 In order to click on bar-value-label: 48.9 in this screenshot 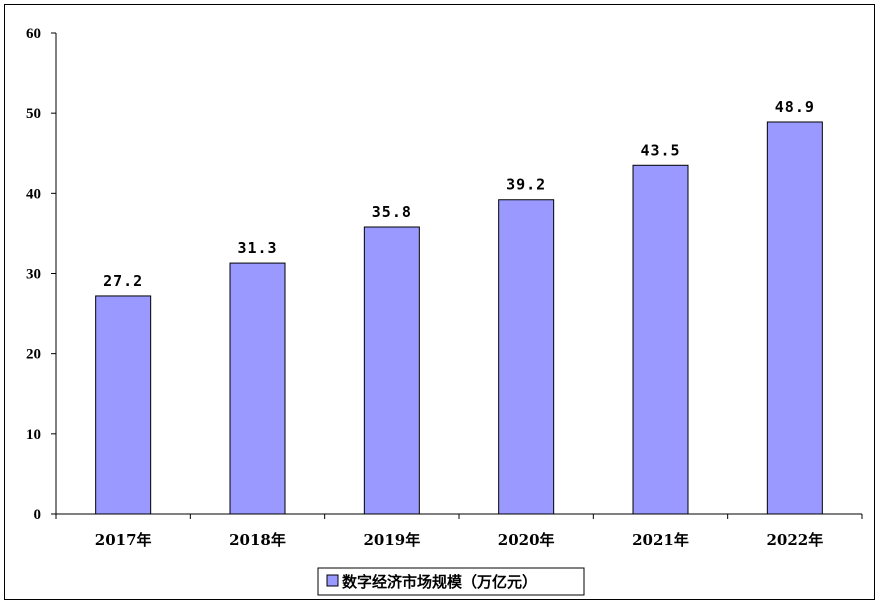, I will do `click(795, 107)`.